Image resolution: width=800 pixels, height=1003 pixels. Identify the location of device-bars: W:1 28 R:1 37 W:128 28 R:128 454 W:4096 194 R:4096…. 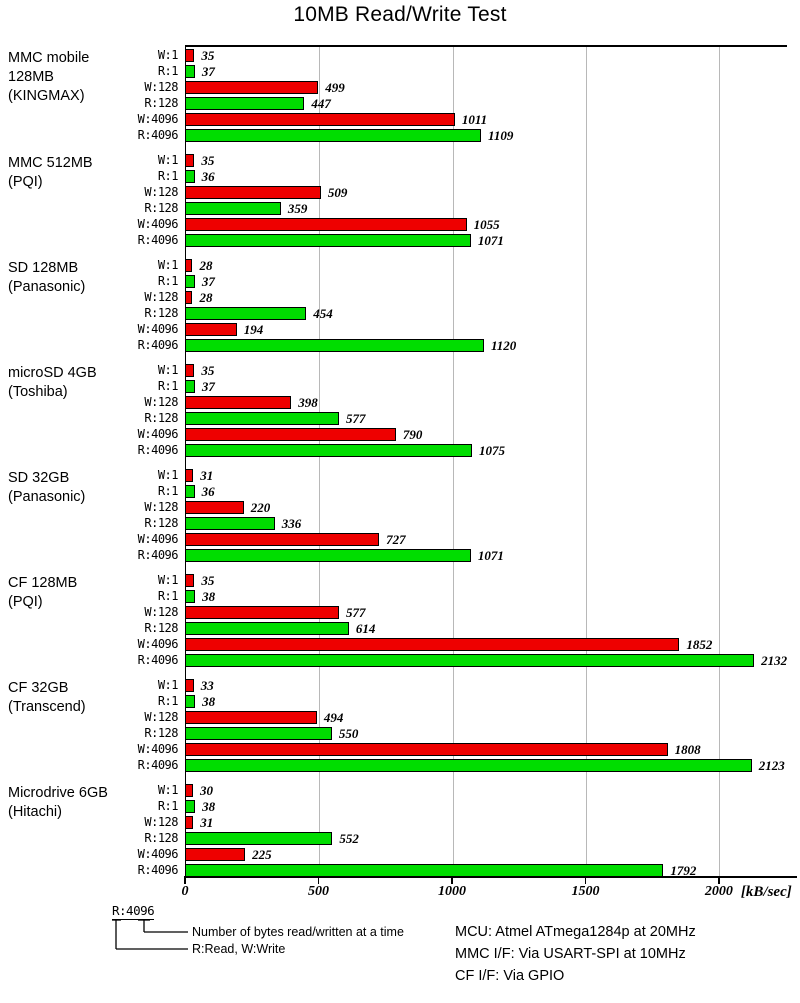
(458, 306).